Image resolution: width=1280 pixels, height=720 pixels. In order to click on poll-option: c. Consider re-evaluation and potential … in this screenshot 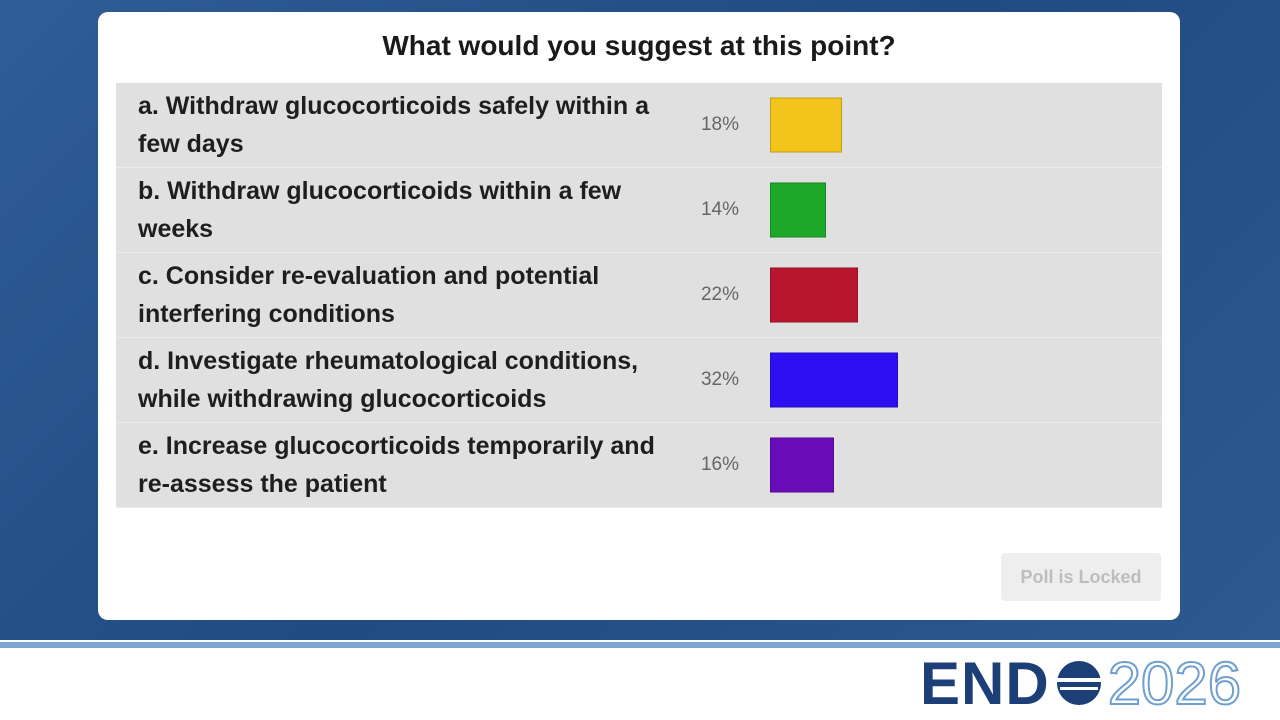, I will do `click(639, 295)`.